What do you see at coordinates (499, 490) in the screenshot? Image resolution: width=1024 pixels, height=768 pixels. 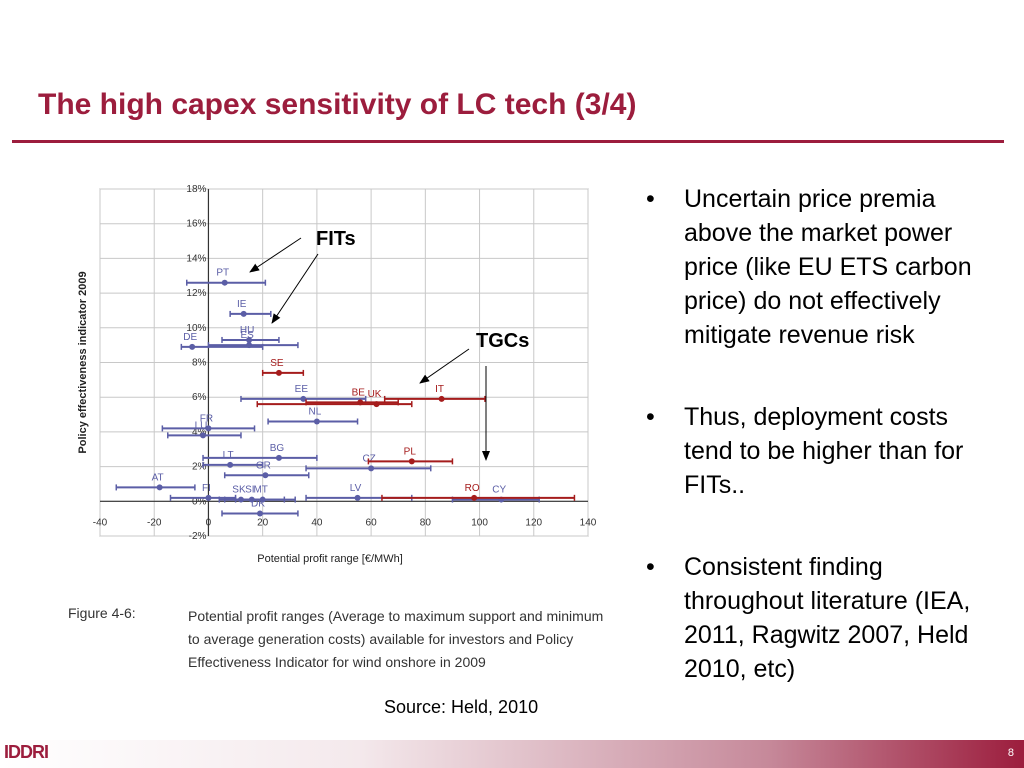 I see `point-label: CY` at bounding box center [499, 490].